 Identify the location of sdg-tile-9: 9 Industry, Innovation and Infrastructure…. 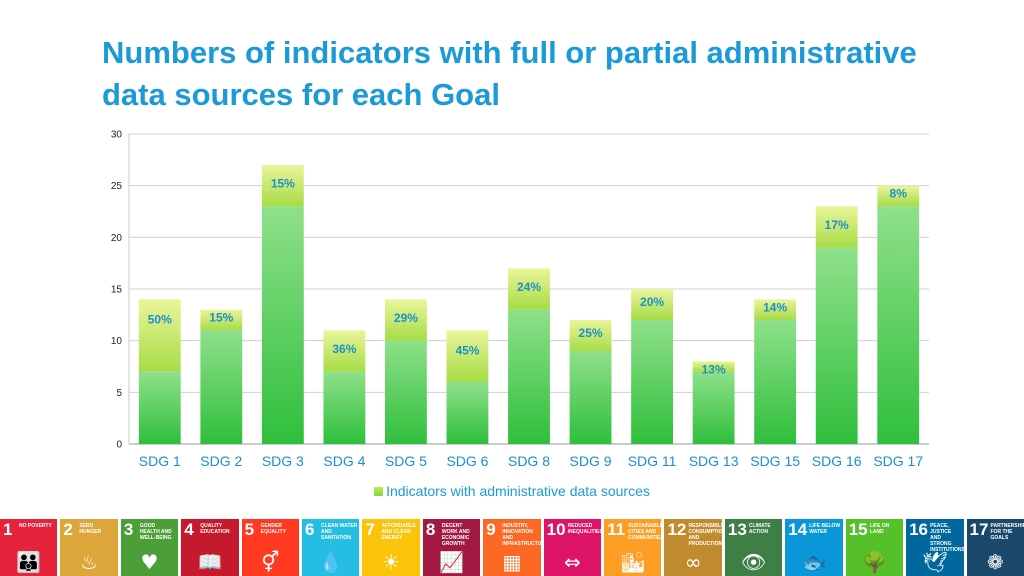
(512, 547).